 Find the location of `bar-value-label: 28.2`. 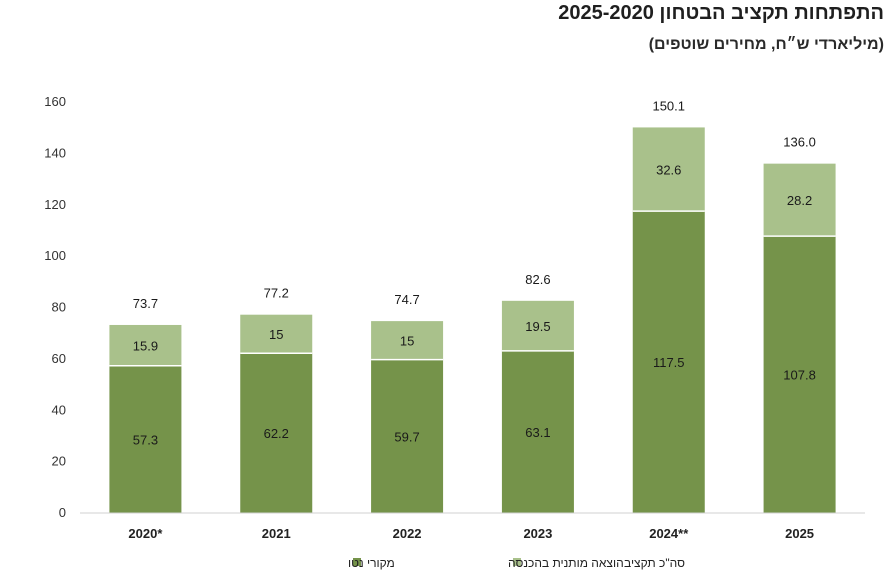

bar-value-label: 28.2 is located at coordinates (799, 200).